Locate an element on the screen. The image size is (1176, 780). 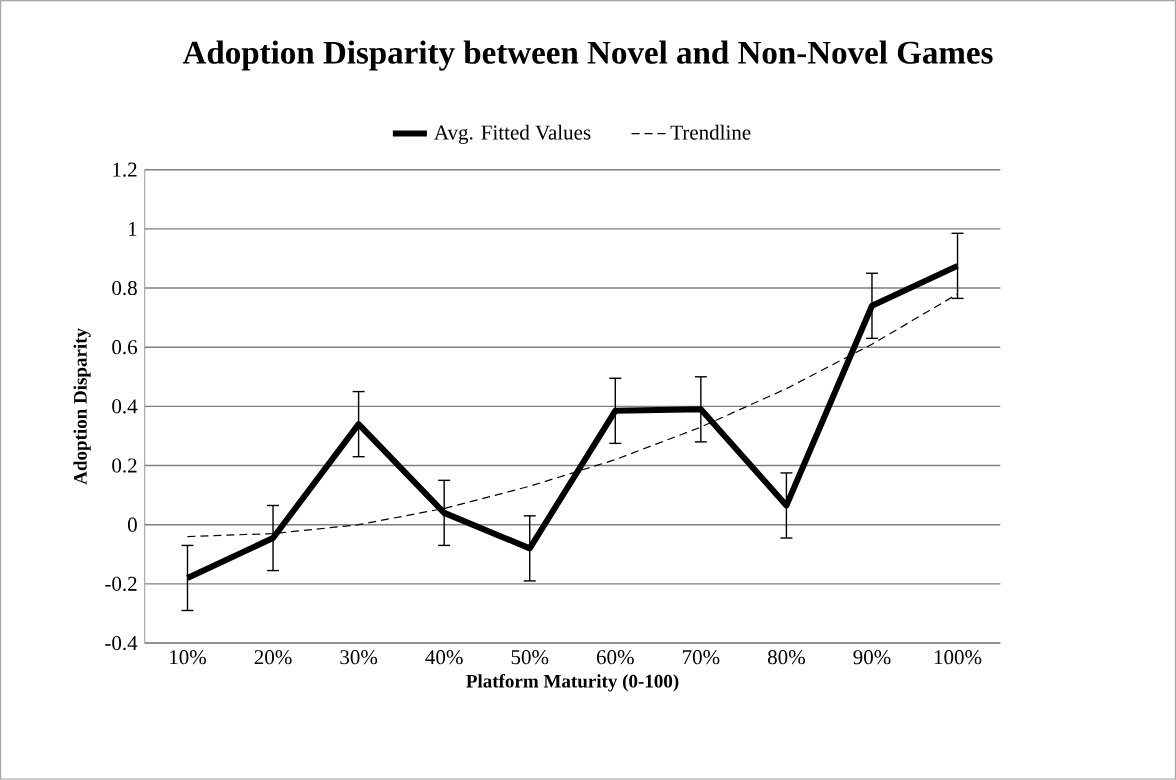
x-axis-title: Platform Maturity (0-100) is located at coordinates (572, 683).